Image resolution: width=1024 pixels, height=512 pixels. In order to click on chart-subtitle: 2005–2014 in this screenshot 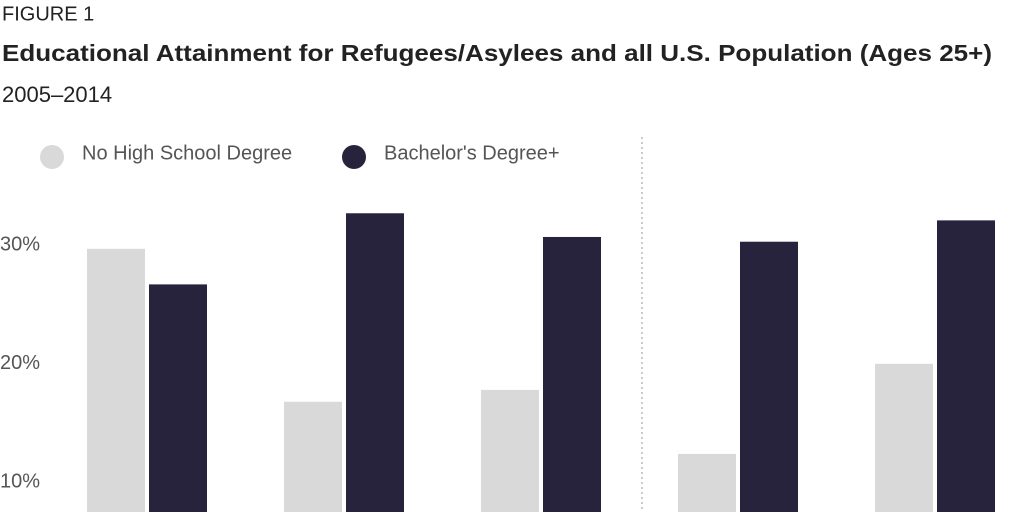, I will do `click(57, 94)`.